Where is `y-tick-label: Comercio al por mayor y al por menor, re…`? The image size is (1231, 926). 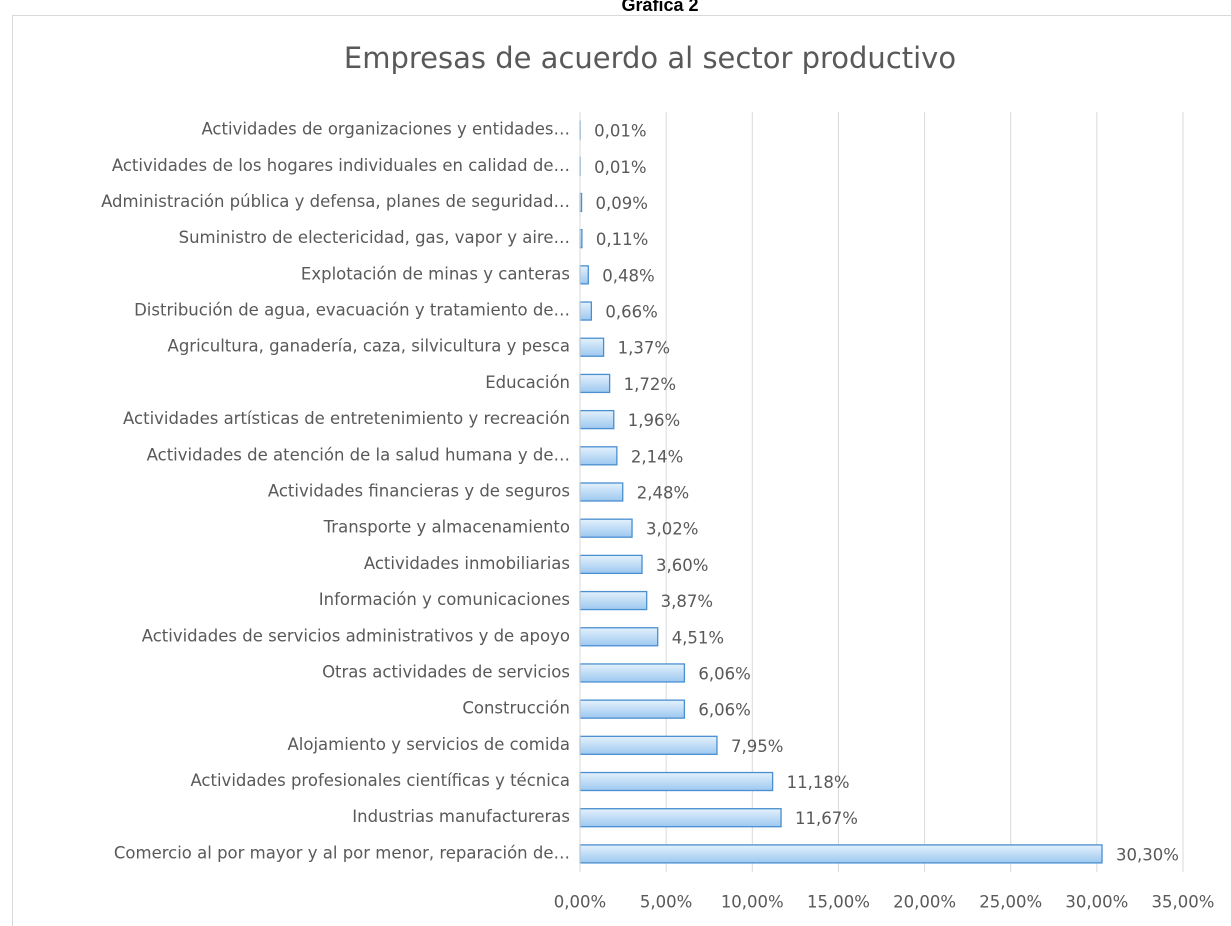 y-tick-label: Comercio al por mayor y al por menor, re… is located at coordinates (342, 852).